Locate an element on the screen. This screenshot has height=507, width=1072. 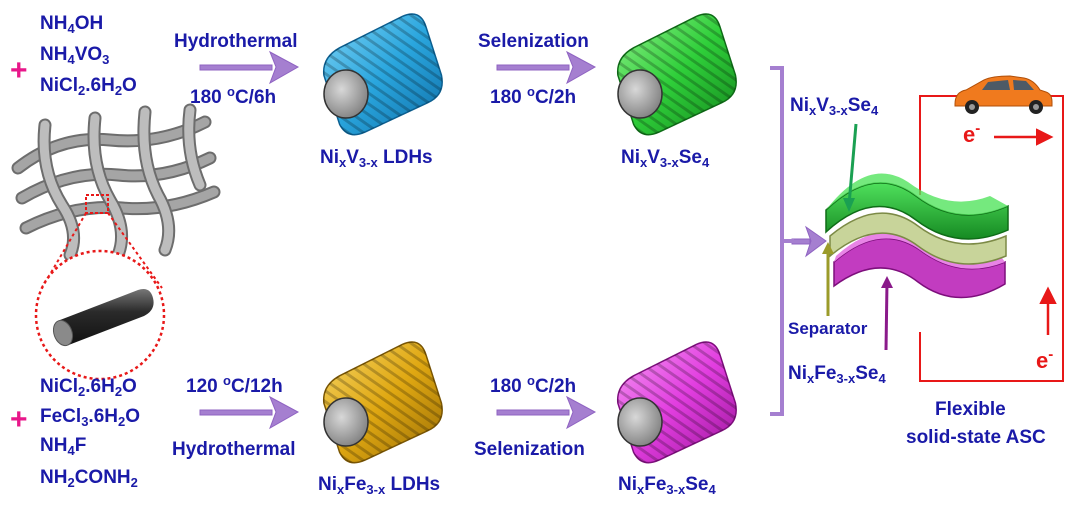
separator-layer is located at coordinates (918, 238).